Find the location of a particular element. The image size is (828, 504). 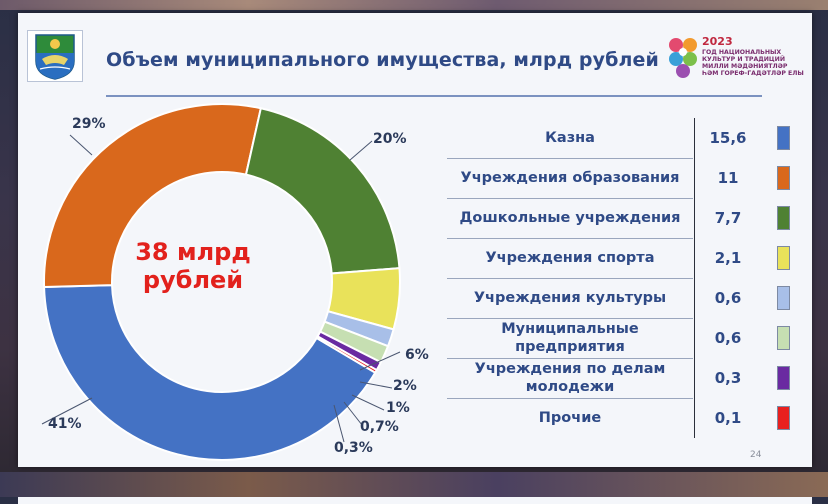

logo-line-4: ҺӘМ ГОРЕФ-ГАДӘТЛӘР ЕЛЫ is located at coordinates (753, 73).